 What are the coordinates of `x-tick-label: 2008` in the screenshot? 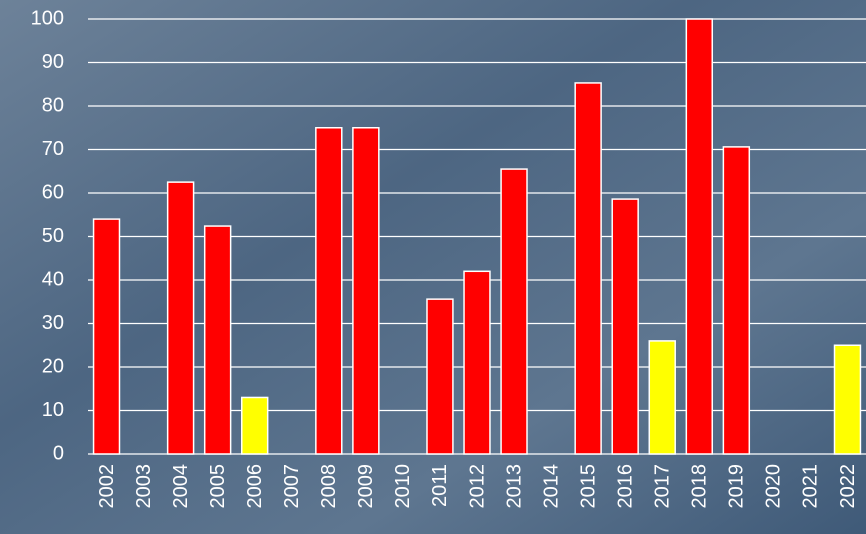 It's located at (329, 486).